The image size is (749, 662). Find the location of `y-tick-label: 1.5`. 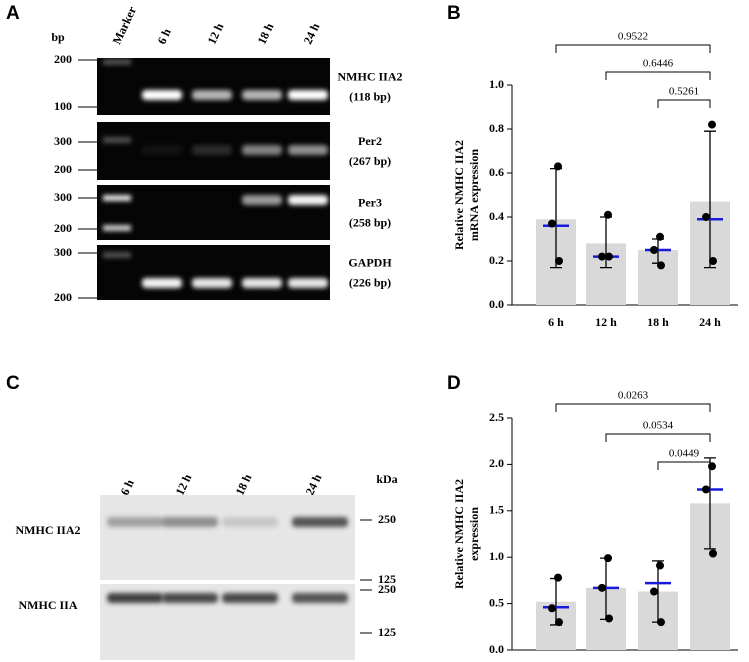

y-tick-label: 1.5 is located at coordinates (496, 510).